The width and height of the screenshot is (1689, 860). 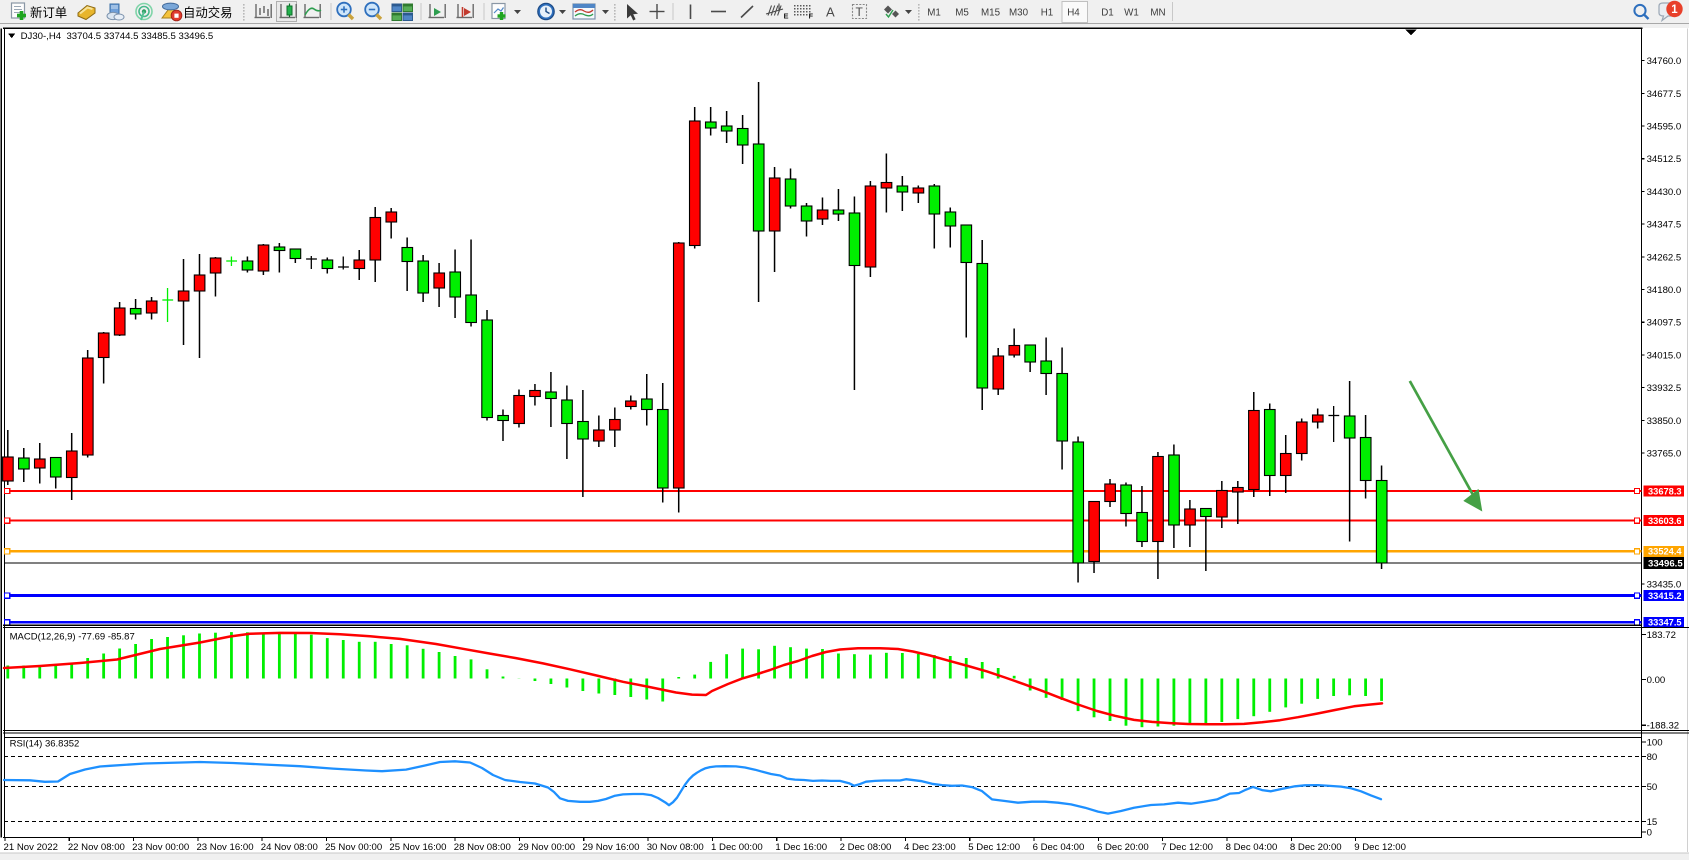 What do you see at coordinates (1649, 832) in the screenshot?
I see `svg-text: 0` at bounding box center [1649, 832].